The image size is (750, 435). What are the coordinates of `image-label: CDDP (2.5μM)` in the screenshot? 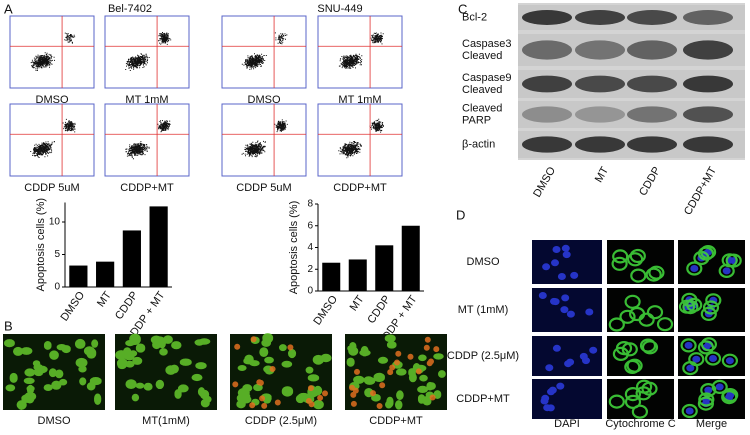 It's located at (281, 421).